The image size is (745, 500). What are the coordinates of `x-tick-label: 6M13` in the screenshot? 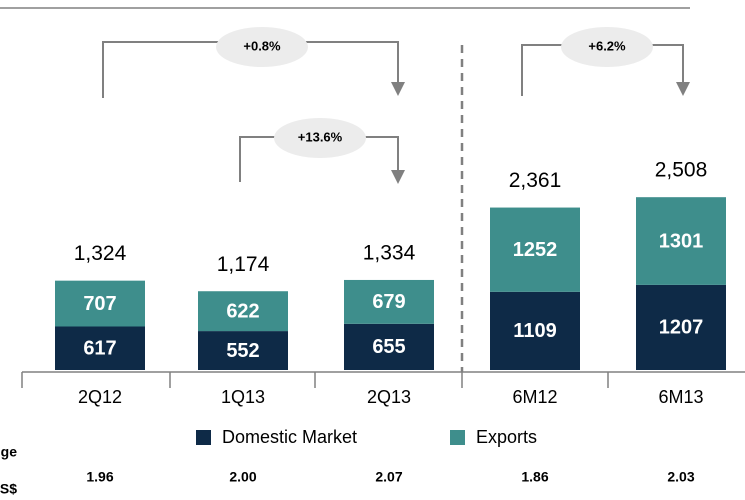 It's located at (680, 397).